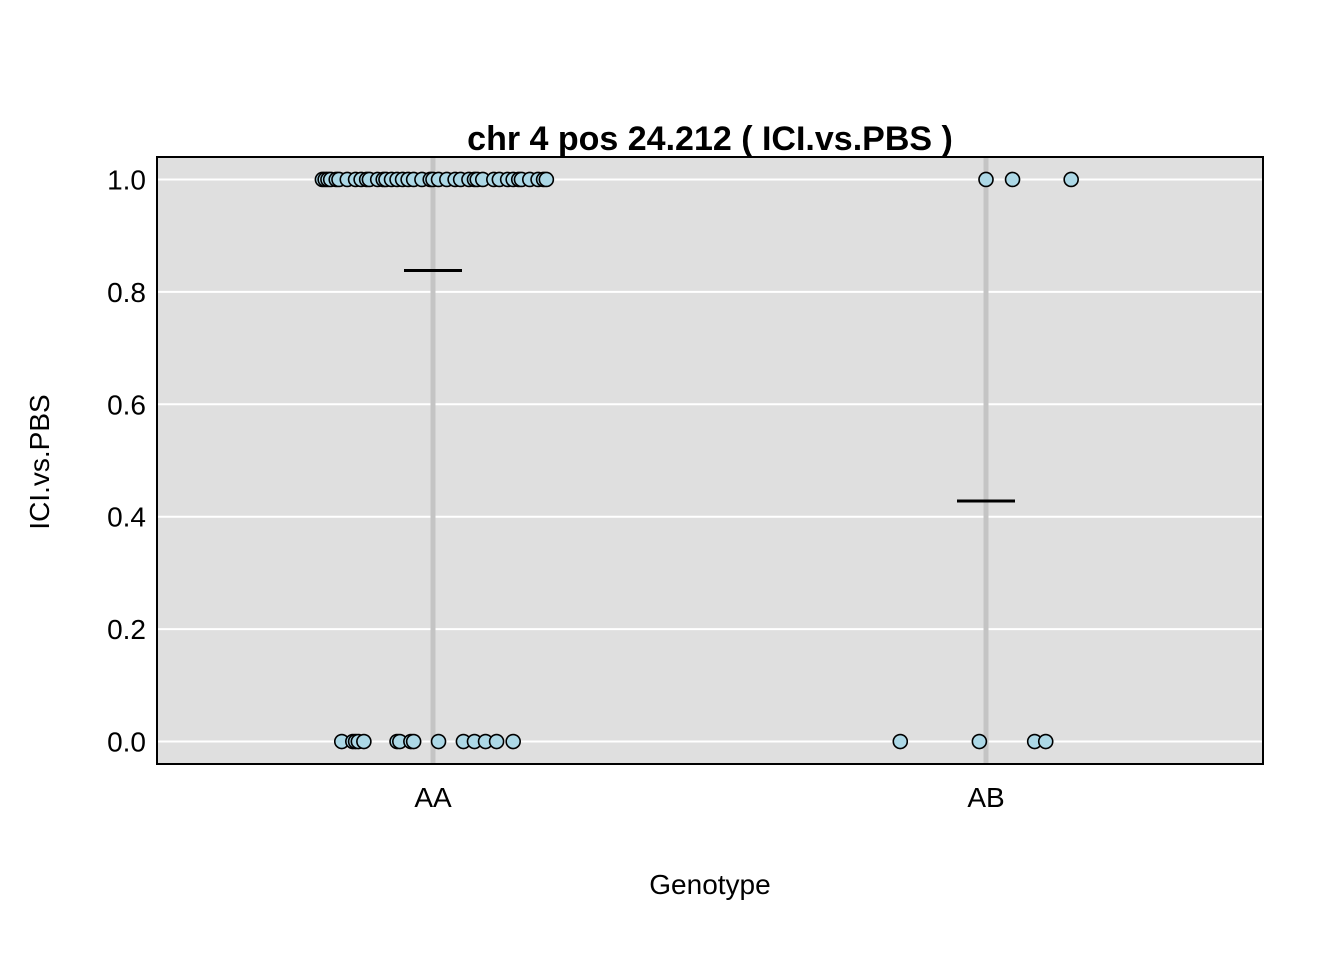 The width and height of the screenshot is (1344, 960). What do you see at coordinates (39, 461) in the screenshot?
I see `y-axis-label: ICI.vs.PBS` at bounding box center [39, 461].